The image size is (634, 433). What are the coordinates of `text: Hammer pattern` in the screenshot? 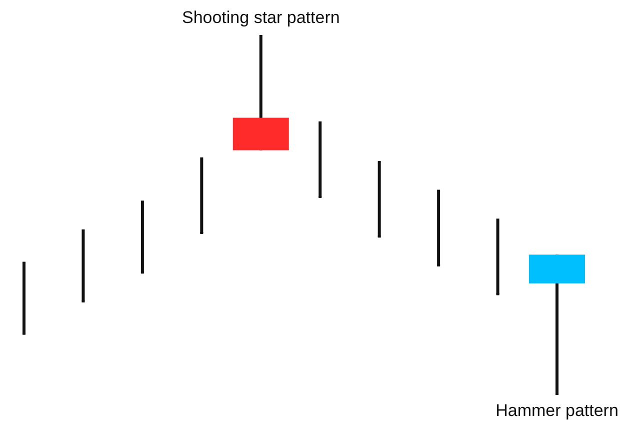 It's located at (557, 410).